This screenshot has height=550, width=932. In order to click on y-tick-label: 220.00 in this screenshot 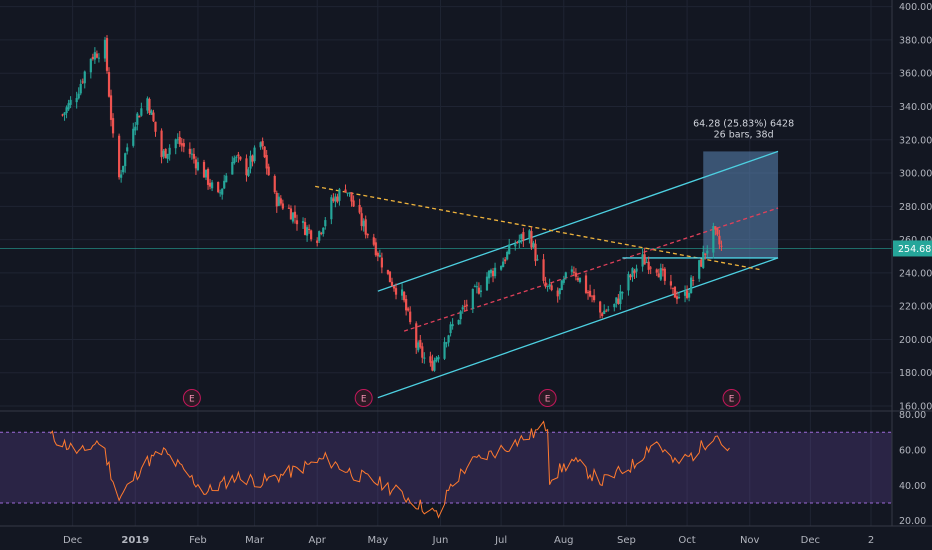, I will do `click(915, 307)`.